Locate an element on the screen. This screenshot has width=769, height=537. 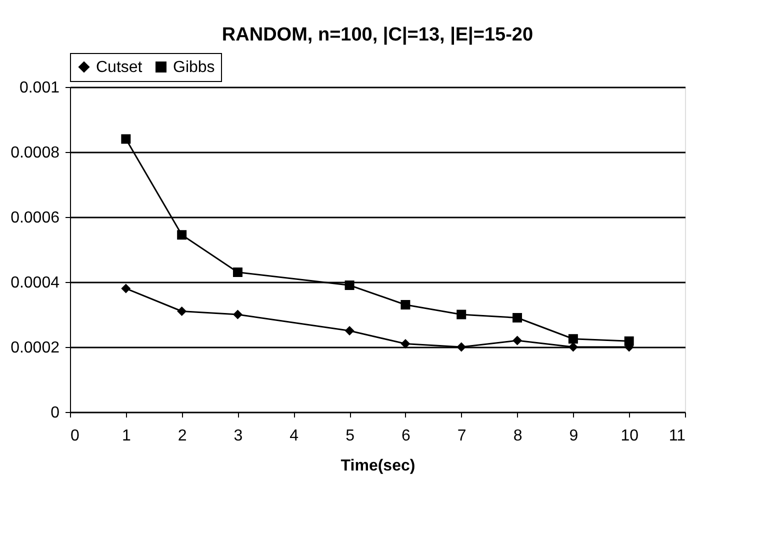
x-axis-title: Time(sec) is located at coordinates (378, 466).